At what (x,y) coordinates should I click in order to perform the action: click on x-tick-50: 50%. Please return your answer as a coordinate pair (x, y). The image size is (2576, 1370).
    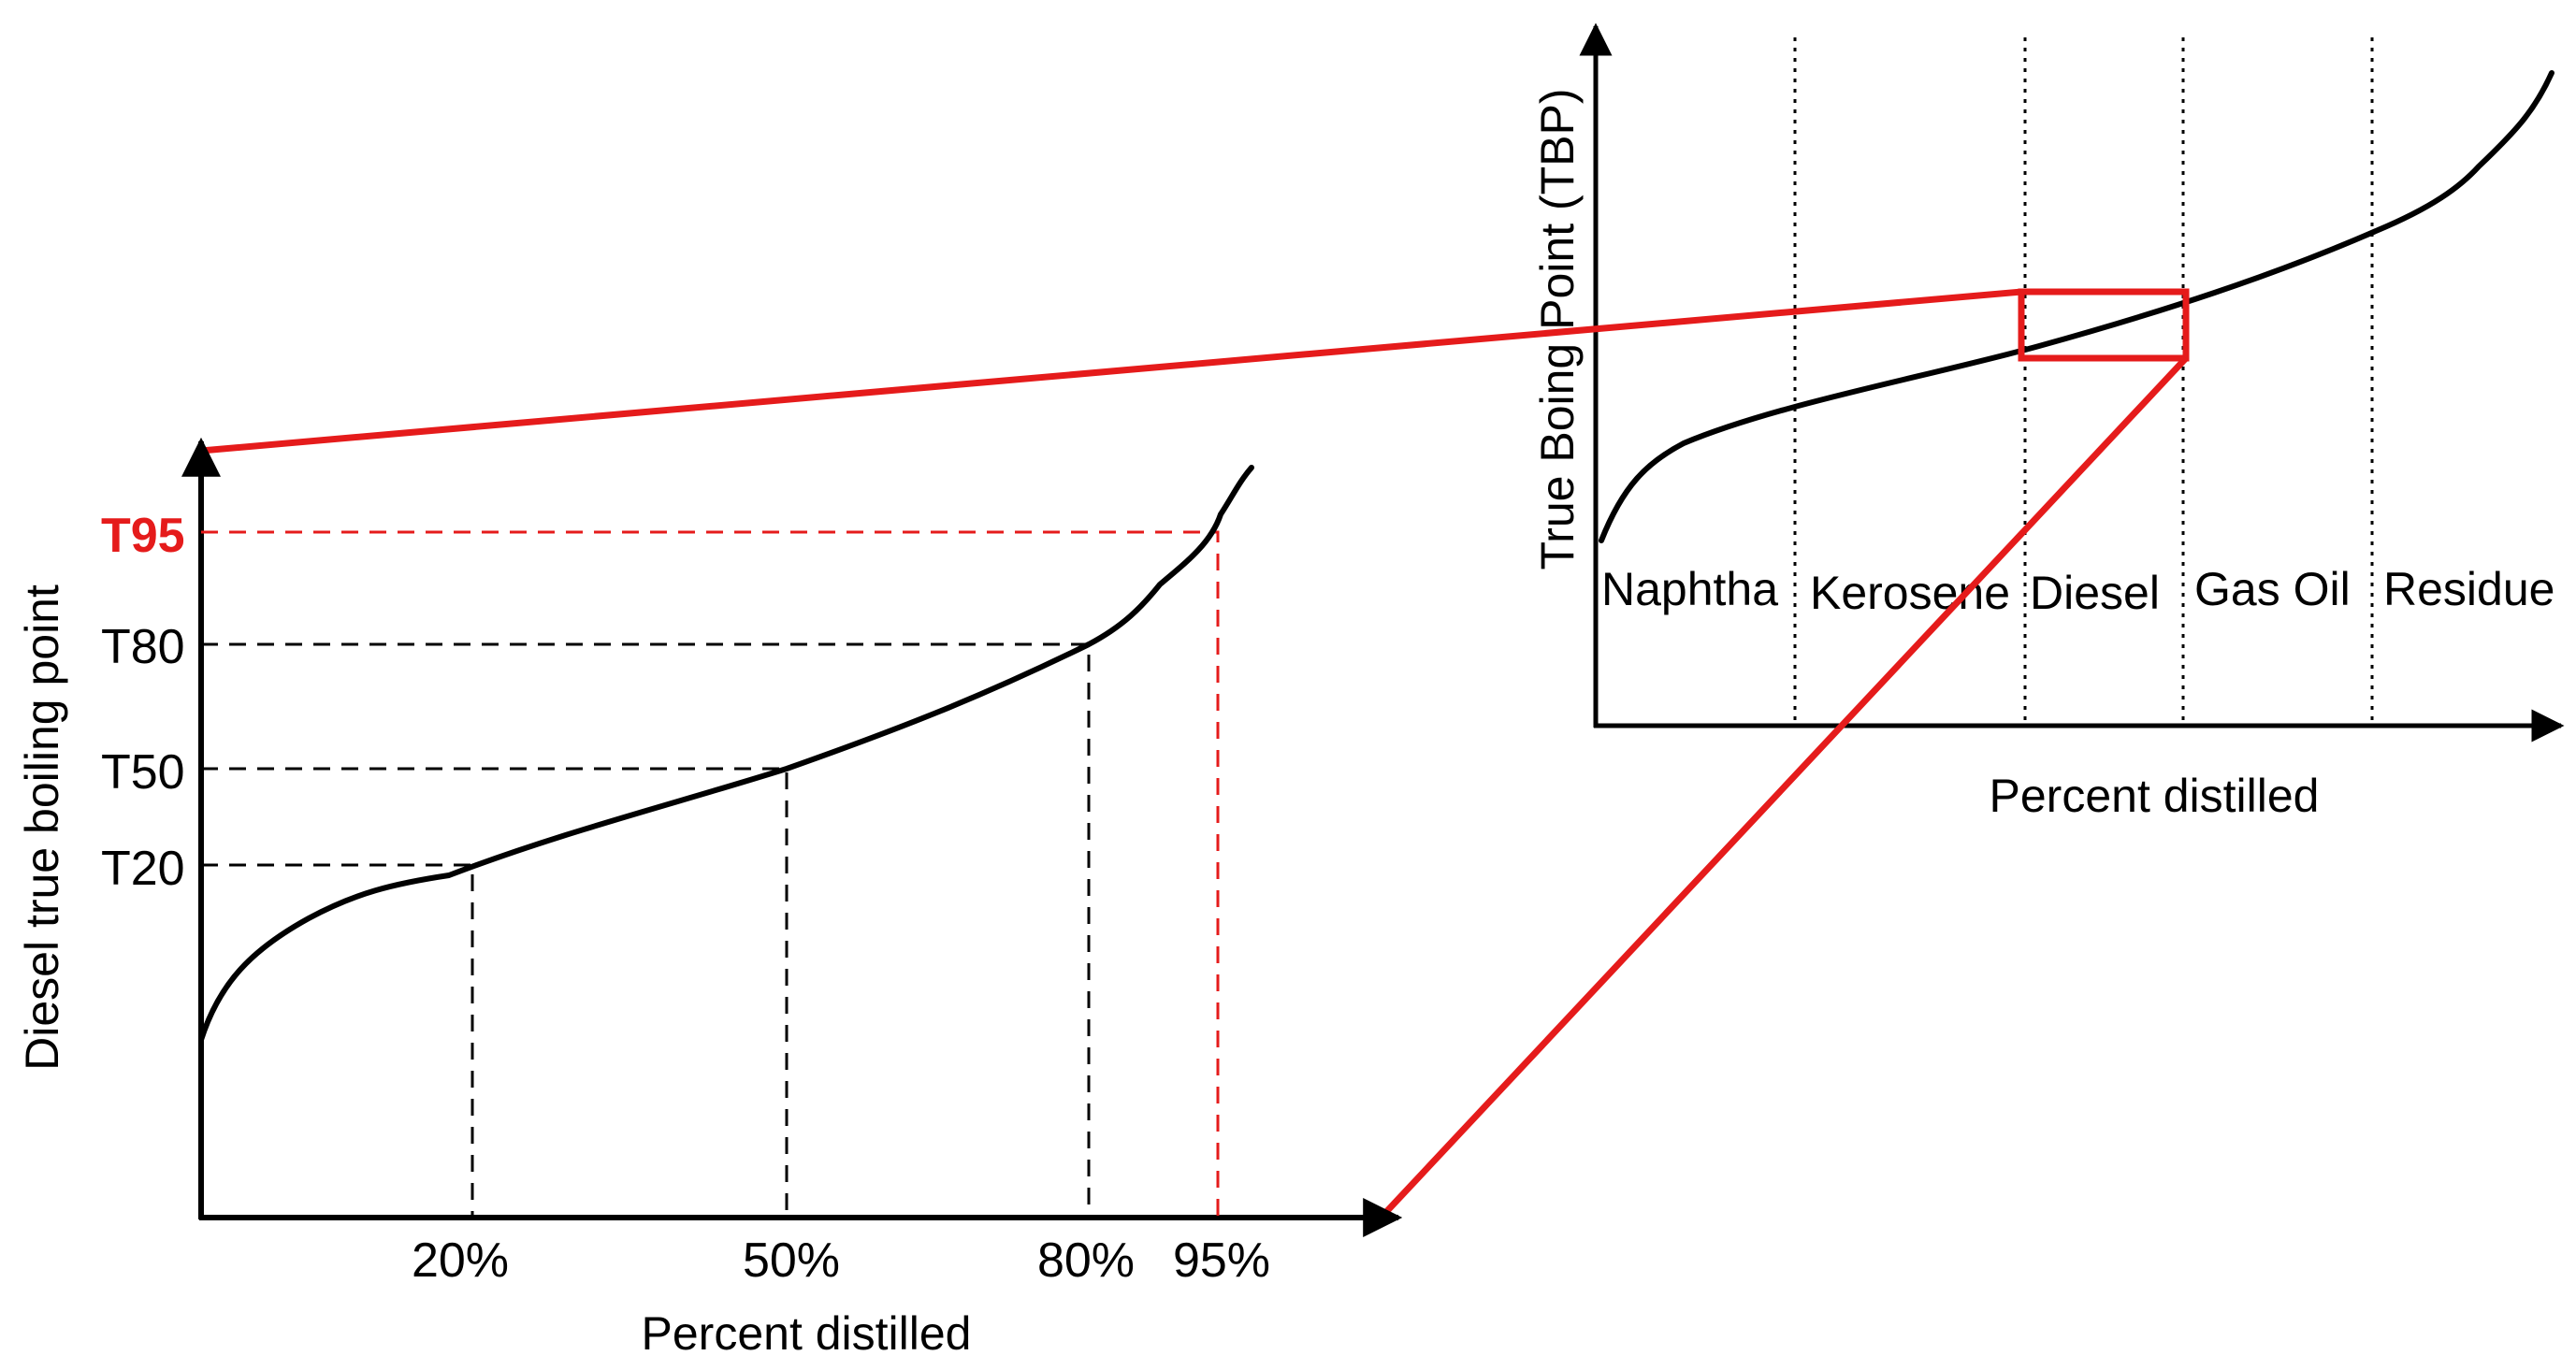
    Looking at the image, I should click on (791, 1260).